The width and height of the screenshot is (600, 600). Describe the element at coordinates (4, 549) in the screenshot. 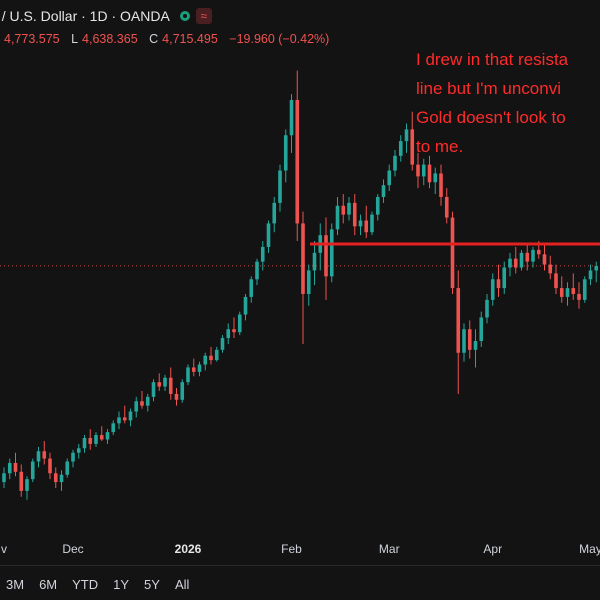

I see `x-tick-label: v` at that location.